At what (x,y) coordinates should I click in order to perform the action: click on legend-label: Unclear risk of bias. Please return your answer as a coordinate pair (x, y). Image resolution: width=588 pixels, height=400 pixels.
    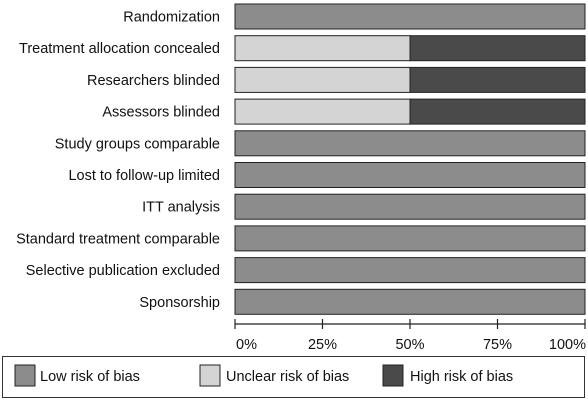
    Looking at the image, I should click on (287, 377).